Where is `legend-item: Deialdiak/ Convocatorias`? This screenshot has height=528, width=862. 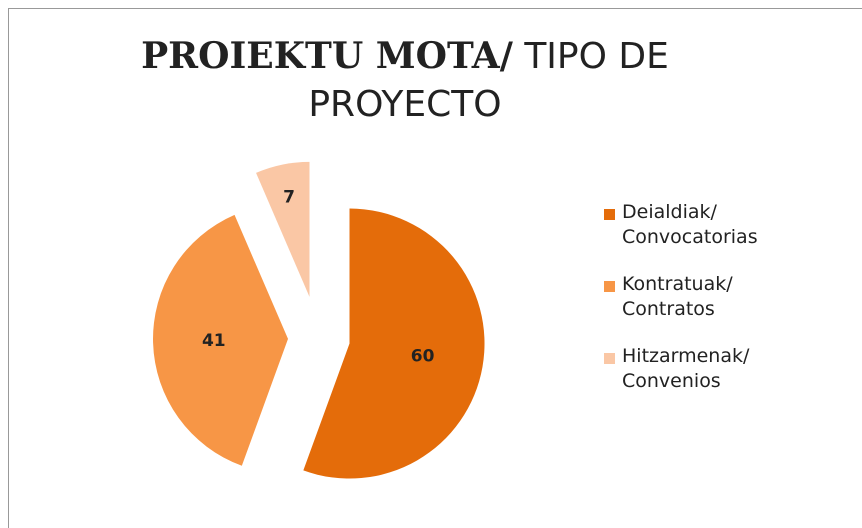
legend-item: Deialdiak/ Convocatorias is located at coordinates (698, 225).